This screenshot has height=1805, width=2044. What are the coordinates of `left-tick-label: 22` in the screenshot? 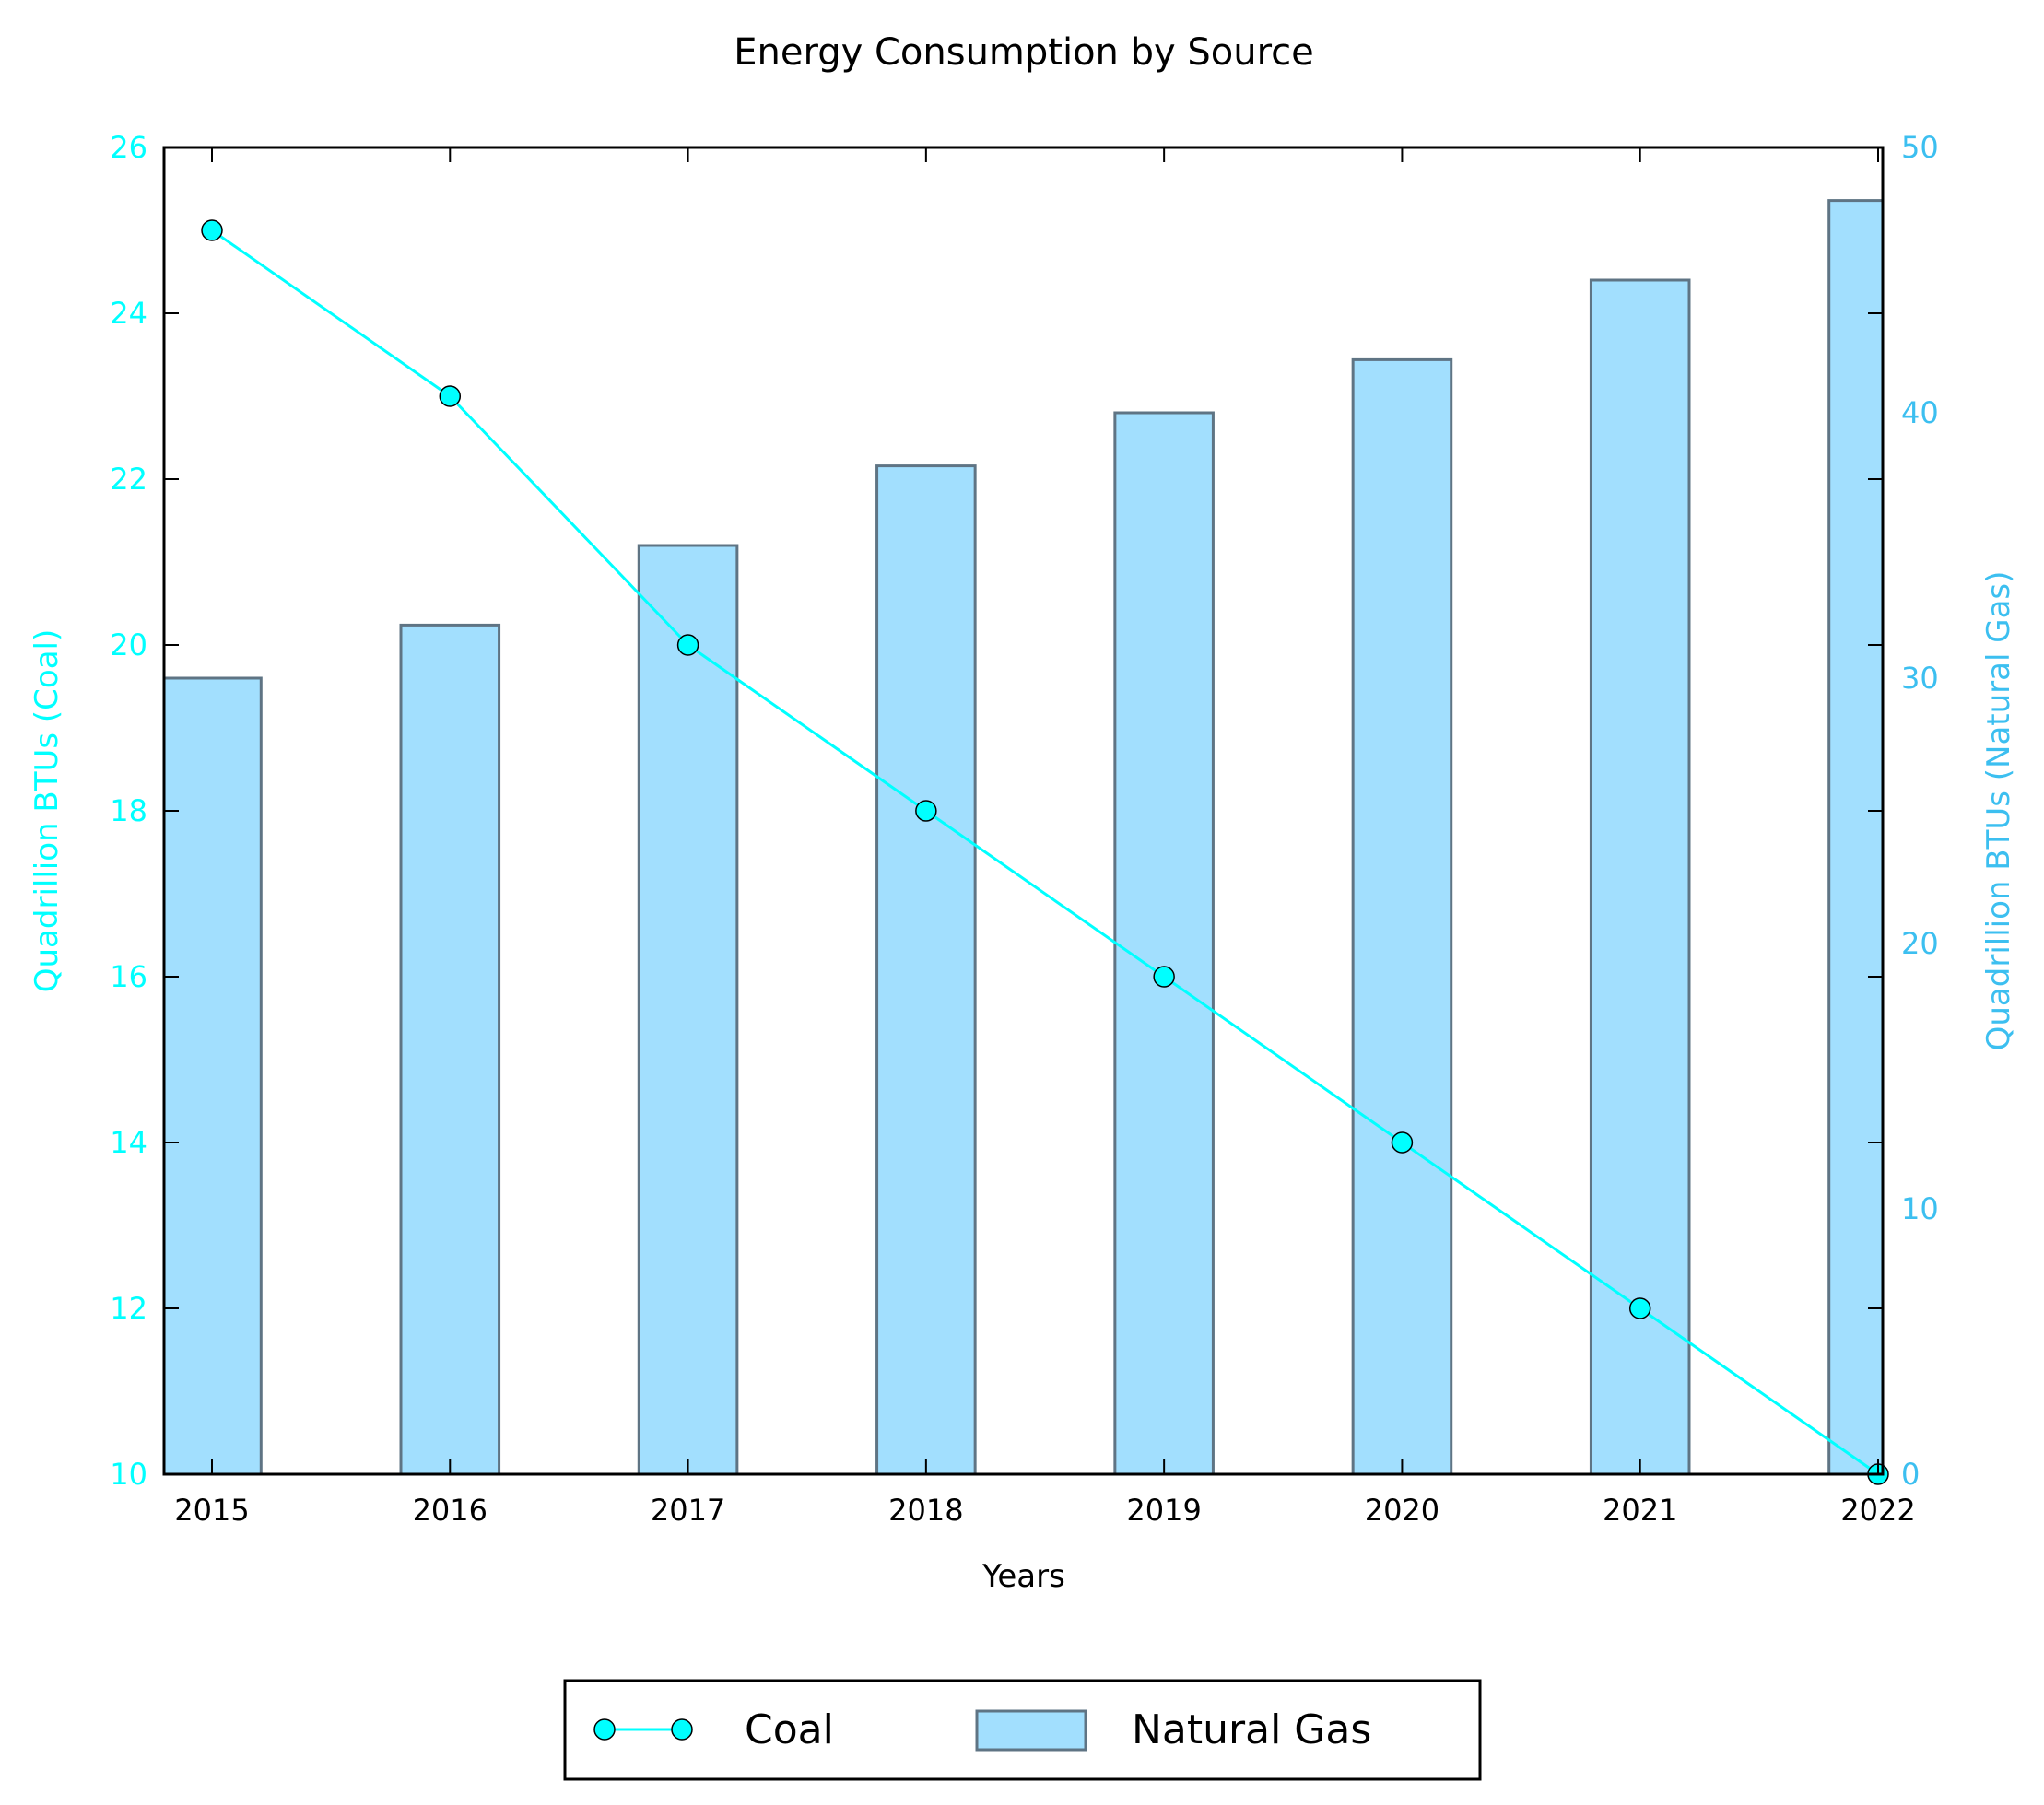 It's located at (128, 479).